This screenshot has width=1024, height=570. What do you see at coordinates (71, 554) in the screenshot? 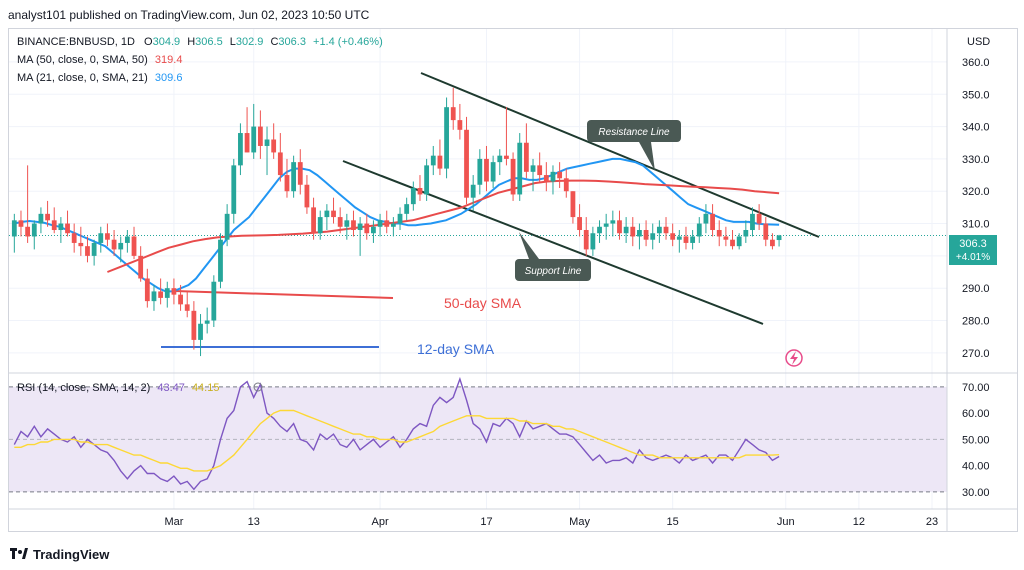
I see `footer-brand: TradingView` at bounding box center [71, 554].